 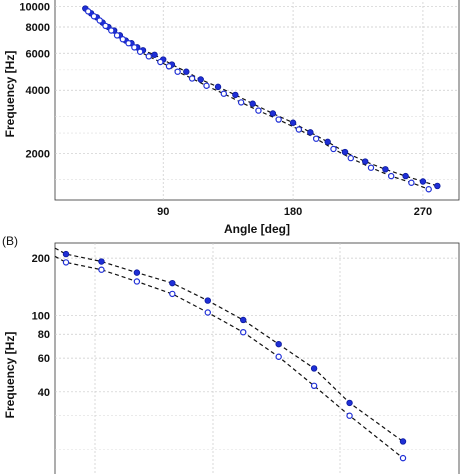 What do you see at coordinates (10, 241) in the screenshot?
I see `panel-b-label: (B)` at bounding box center [10, 241].